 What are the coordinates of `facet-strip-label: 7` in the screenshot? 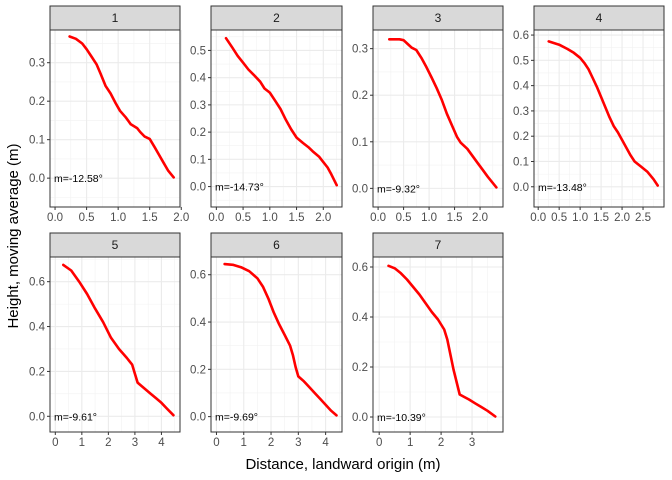 It's located at (438, 245).